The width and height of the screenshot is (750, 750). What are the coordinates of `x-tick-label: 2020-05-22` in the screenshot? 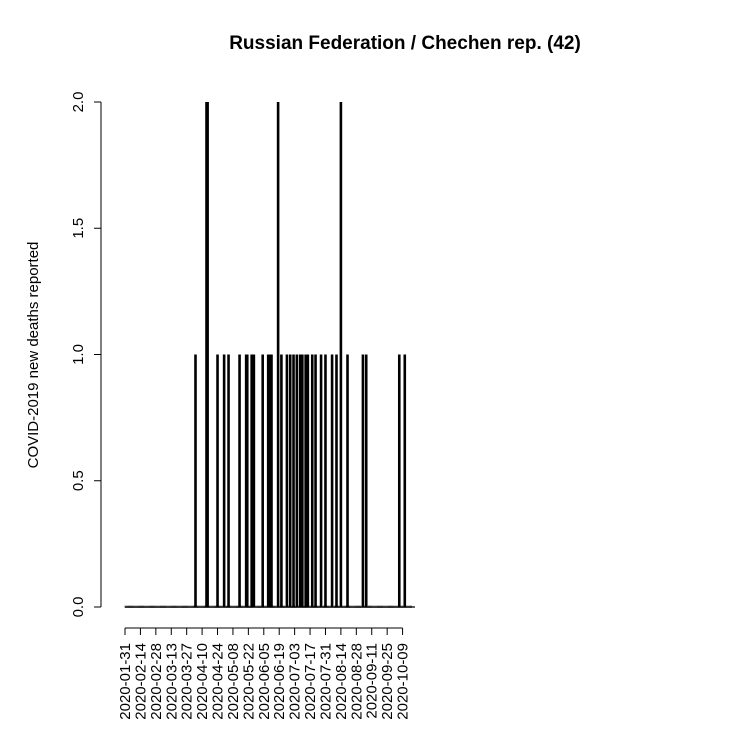 It's located at (248, 681).